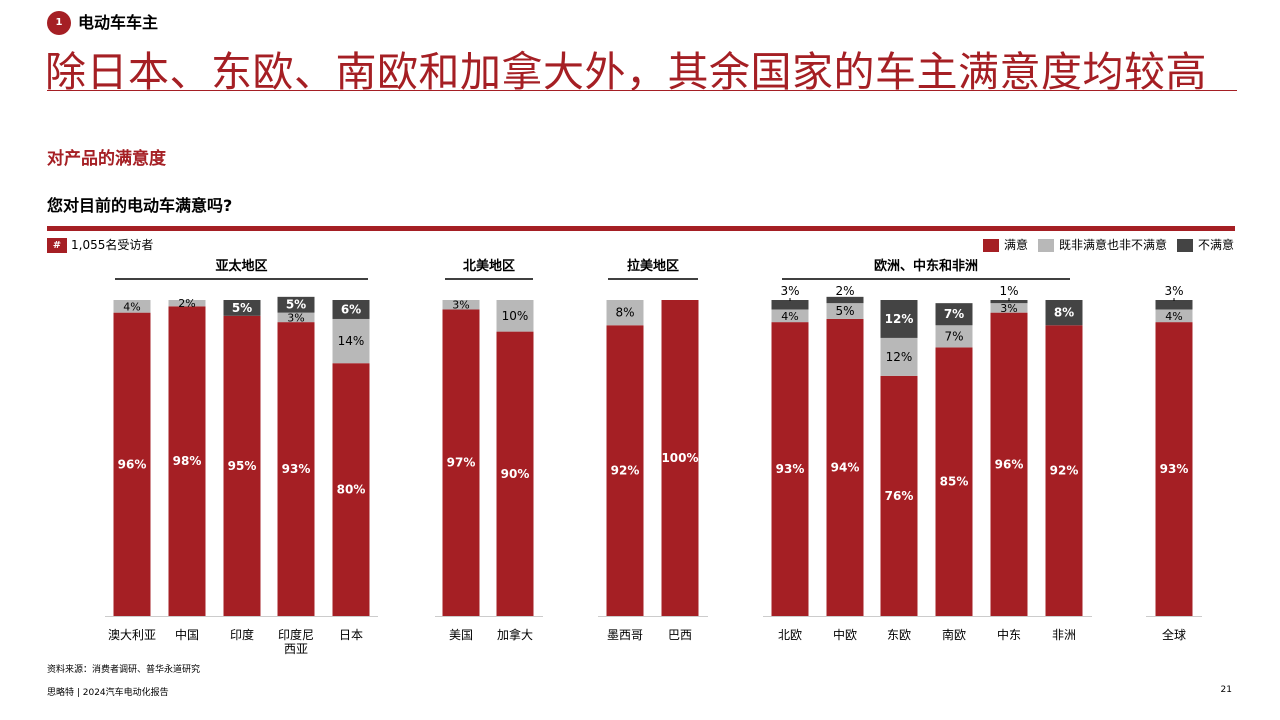 This screenshot has height=720, width=1280. I want to click on category-label: 日本, so click(351, 635).